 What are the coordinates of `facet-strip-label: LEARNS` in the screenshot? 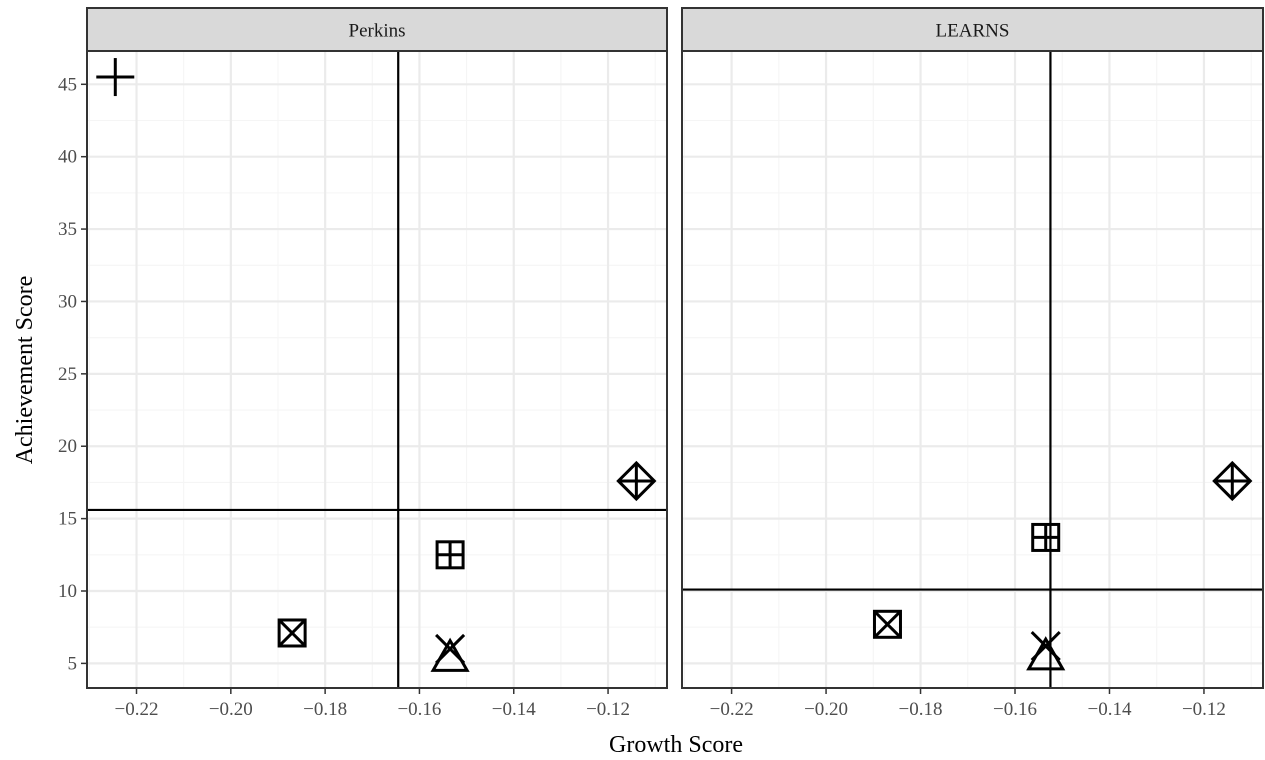 It's located at (973, 31).